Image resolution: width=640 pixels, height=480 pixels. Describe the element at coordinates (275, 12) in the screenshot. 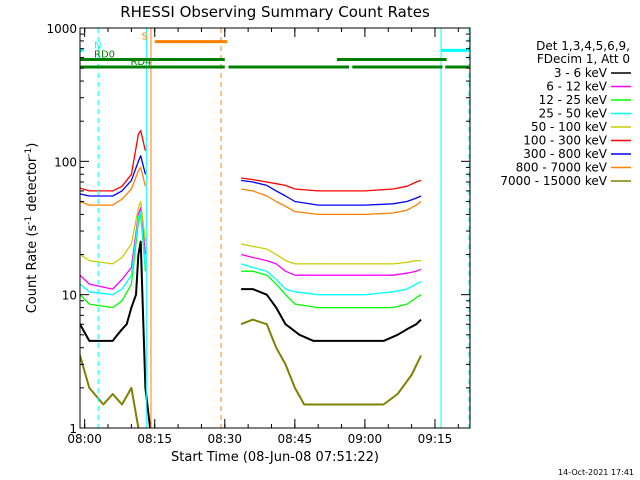

I see `chart-title: RHESSI Observing Summary Count Rates` at that location.